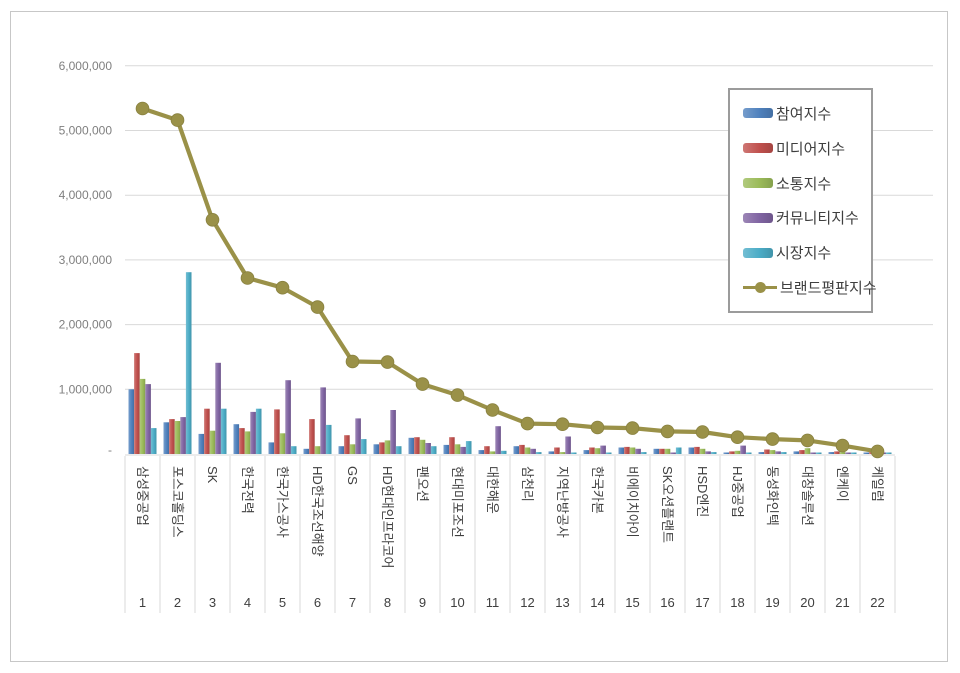 This screenshot has height=673, width=960. What do you see at coordinates (573, 453) in the screenshot?
I see `bar-시장지수-13` at bounding box center [573, 453].